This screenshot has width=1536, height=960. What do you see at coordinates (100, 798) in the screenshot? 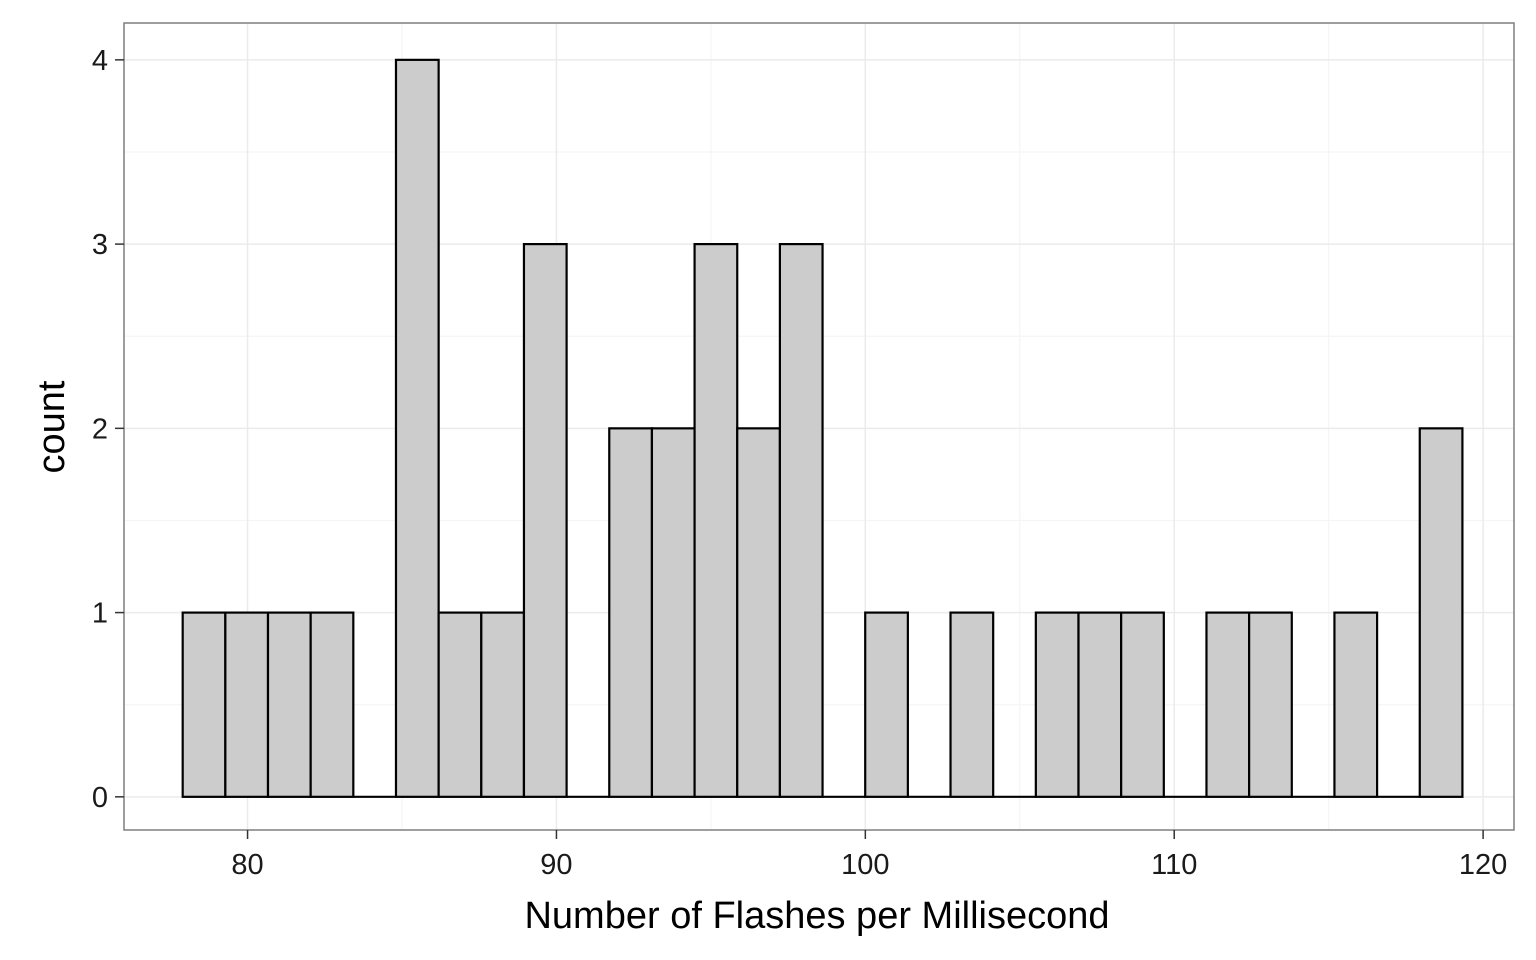
I see `y-tick-label-0: 0` at bounding box center [100, 798].